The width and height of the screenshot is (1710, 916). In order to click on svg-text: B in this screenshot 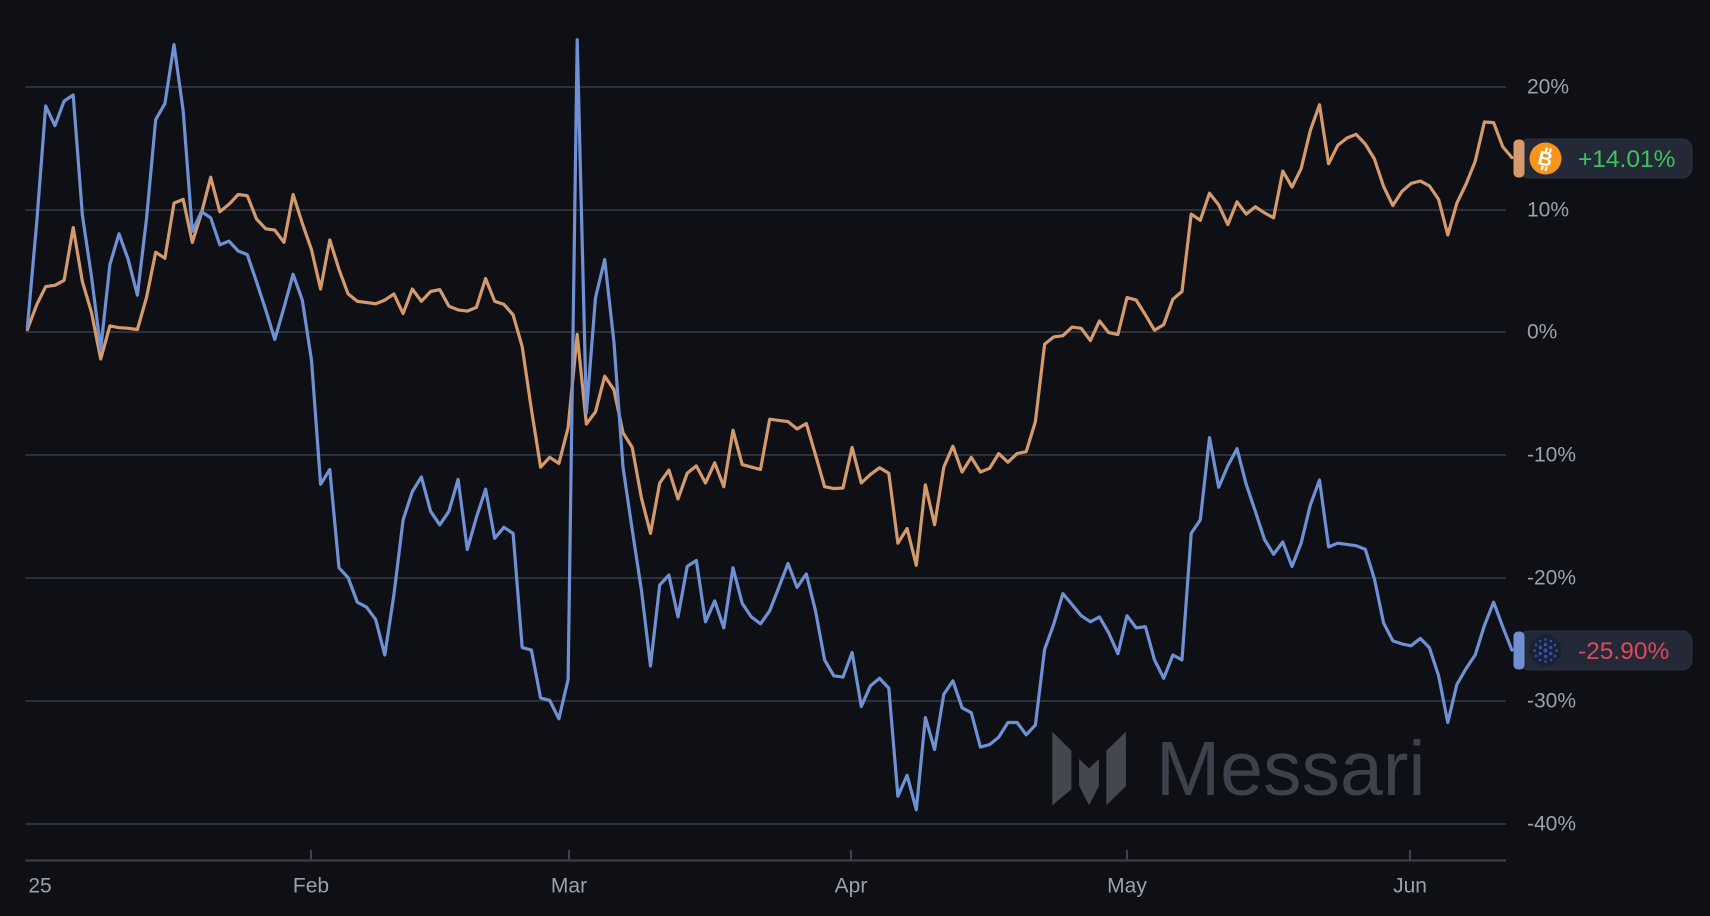, I will do `click(1545, 159)`.